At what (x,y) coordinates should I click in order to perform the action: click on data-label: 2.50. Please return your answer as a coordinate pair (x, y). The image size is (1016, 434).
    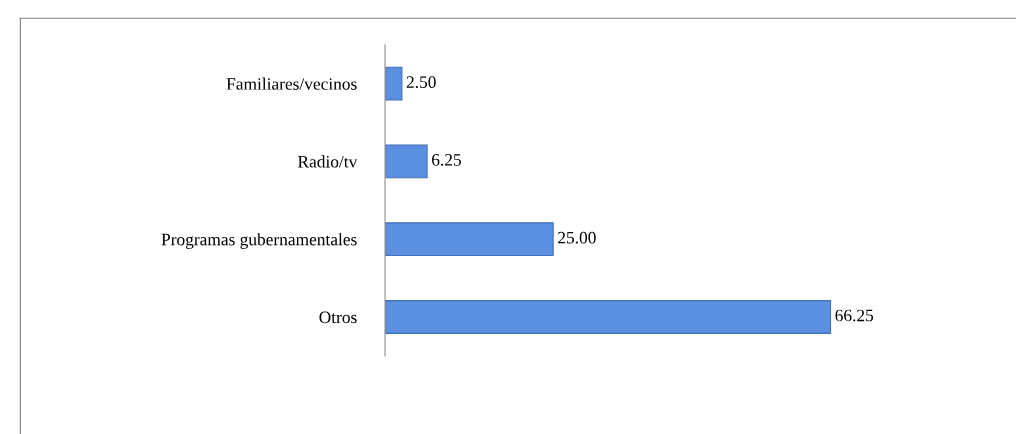
    Looking at the image, I should click on (421, 82).